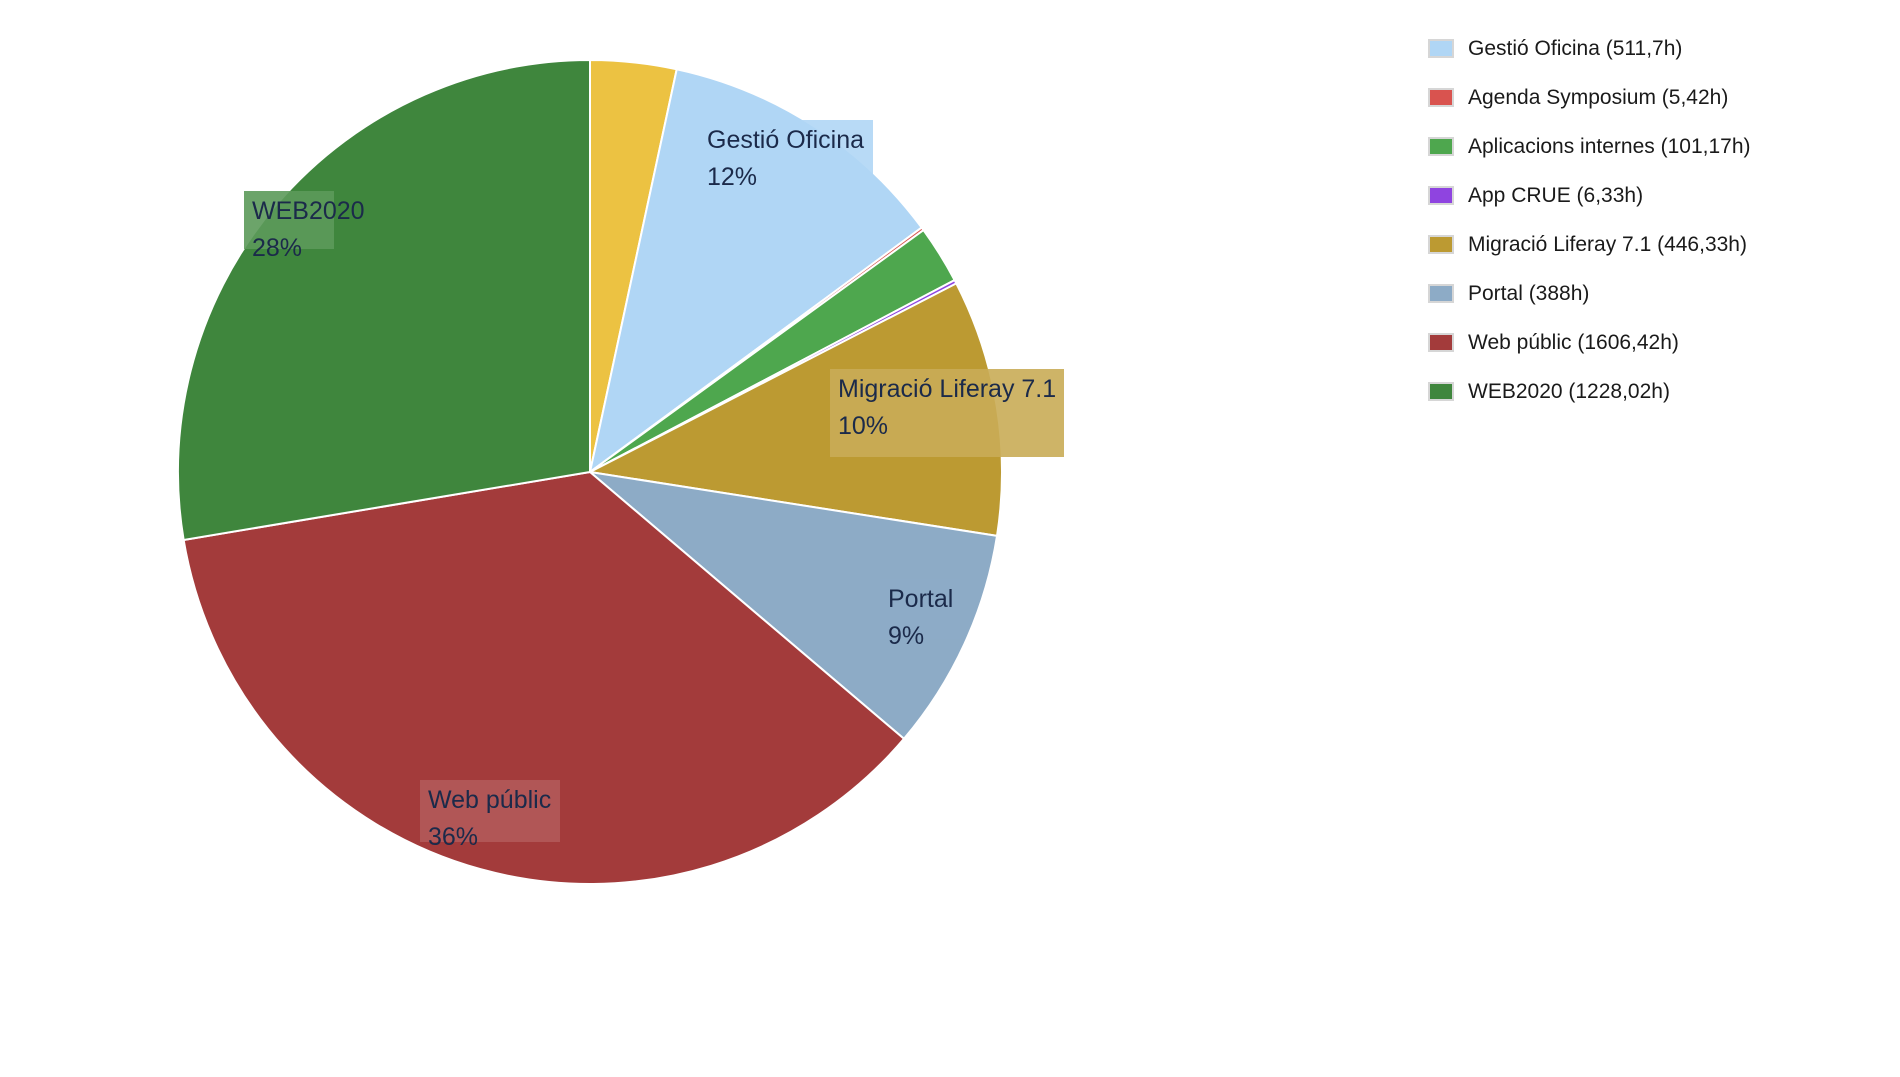 This screenshot has height=1077, width=1900. Describe the element at coordinates (308, 211) in the screenshot. I see `data-label-name: WEB2020` at that location.